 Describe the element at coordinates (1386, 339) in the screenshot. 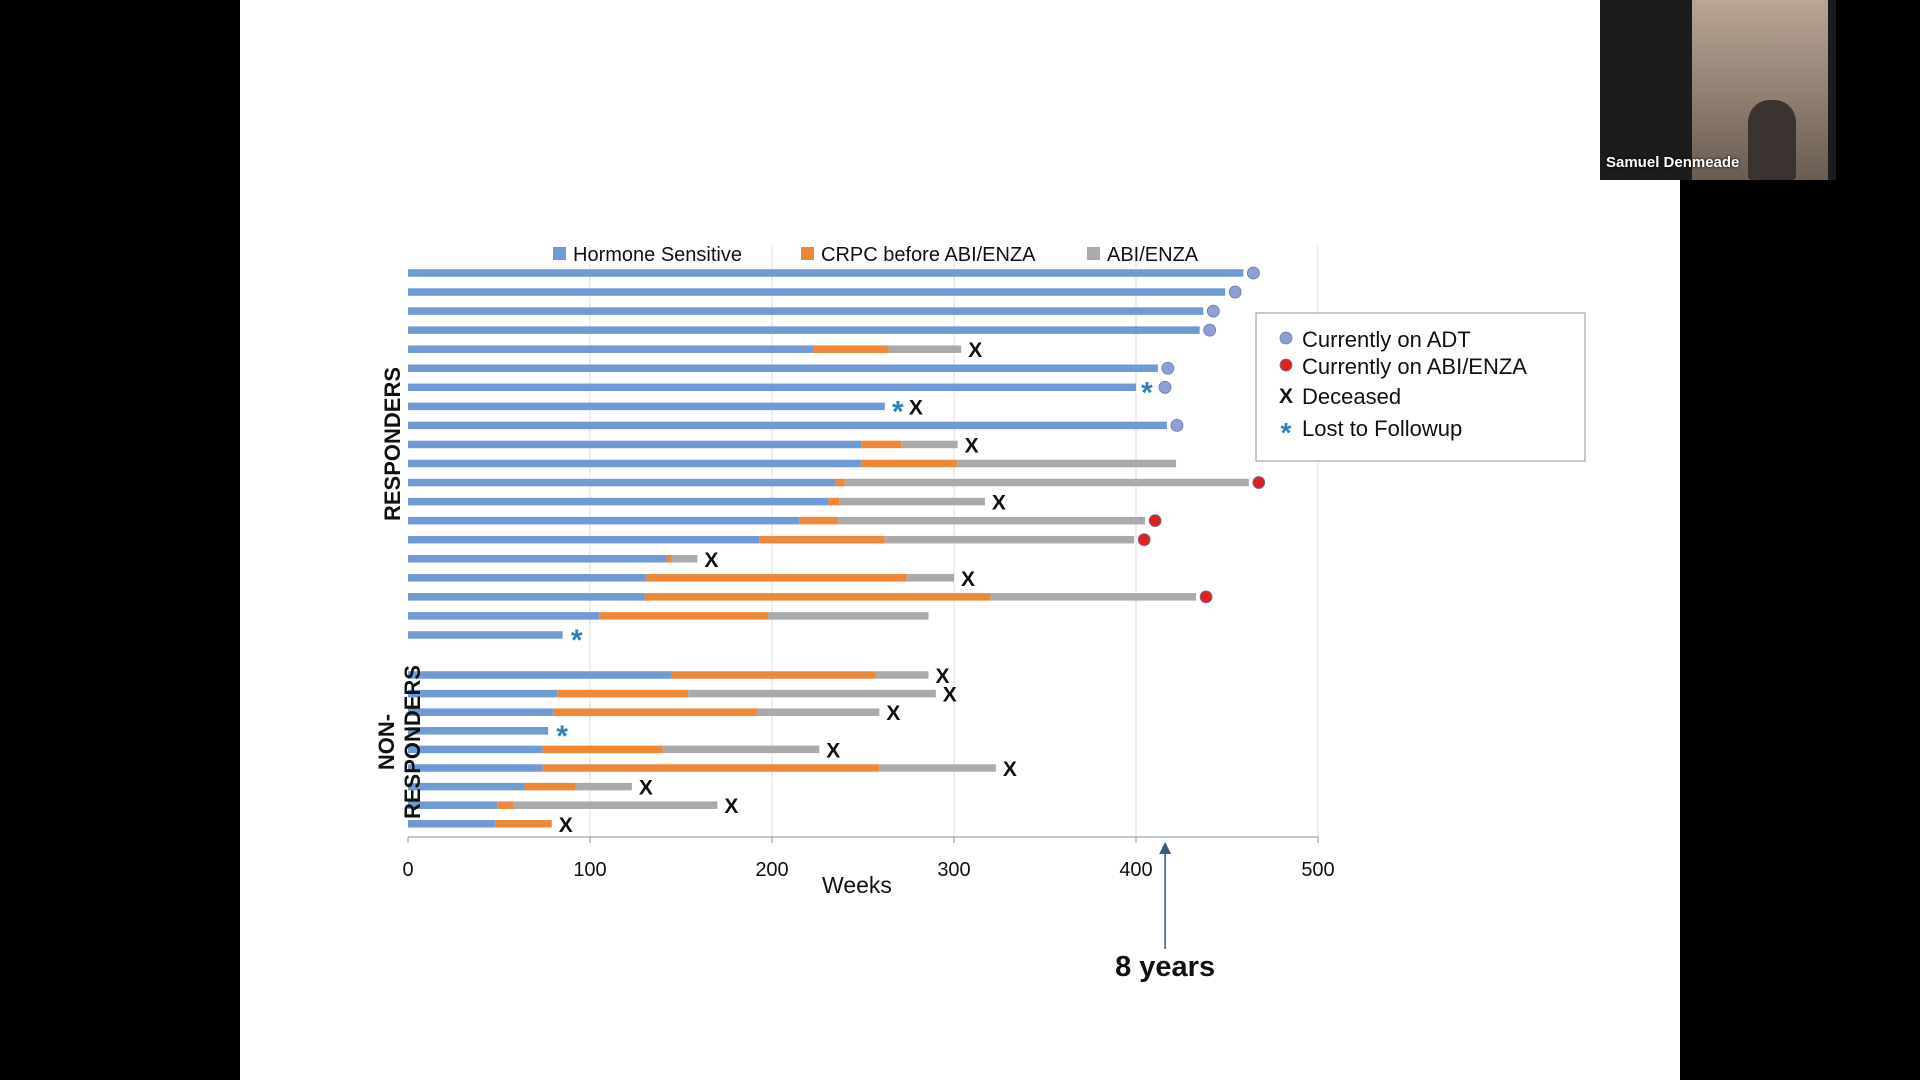

I see `legend-marker-label: Currently on ADT` at that location.